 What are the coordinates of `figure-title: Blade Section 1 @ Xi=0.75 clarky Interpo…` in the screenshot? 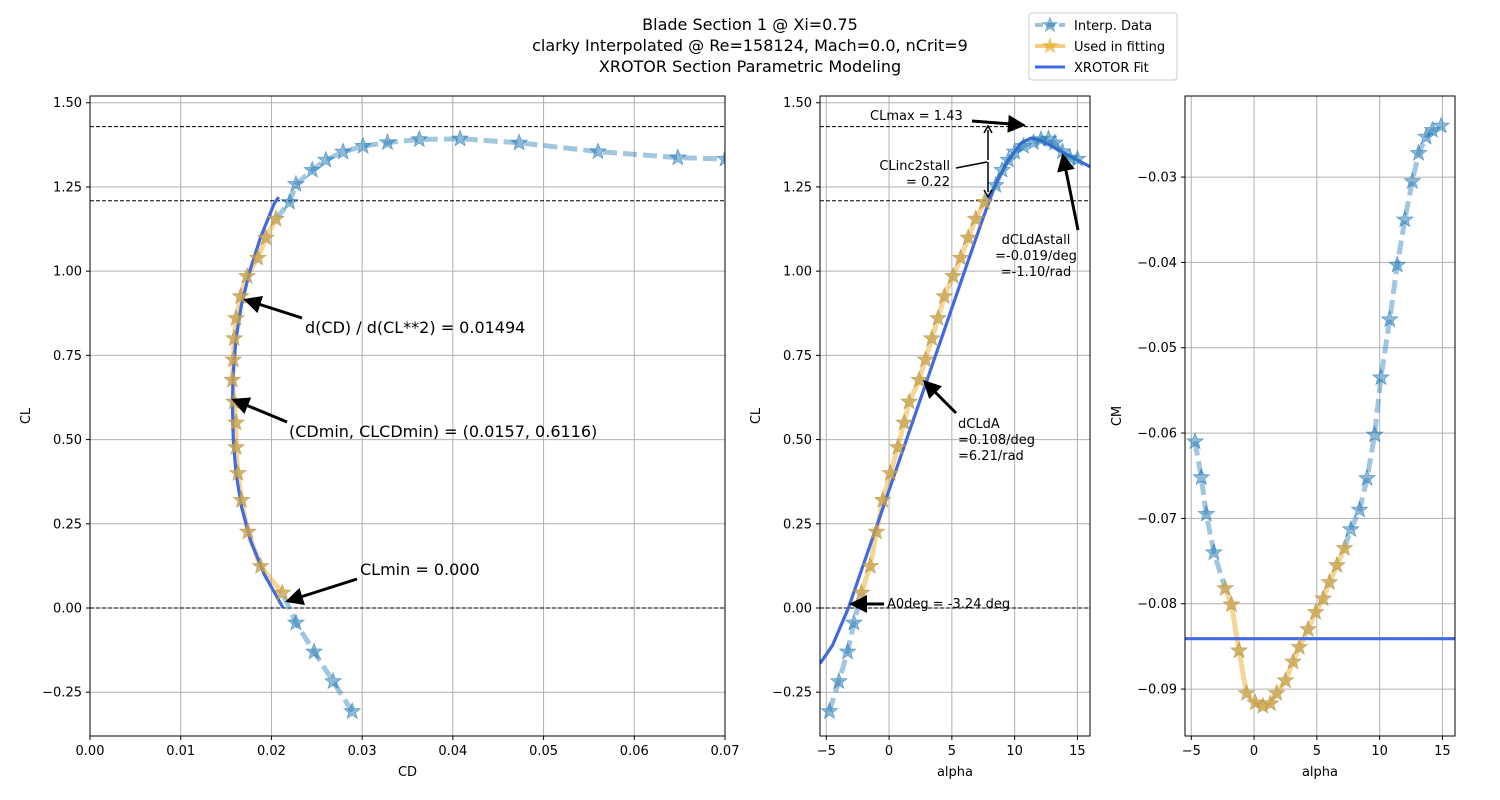 It's located at (750, 45).